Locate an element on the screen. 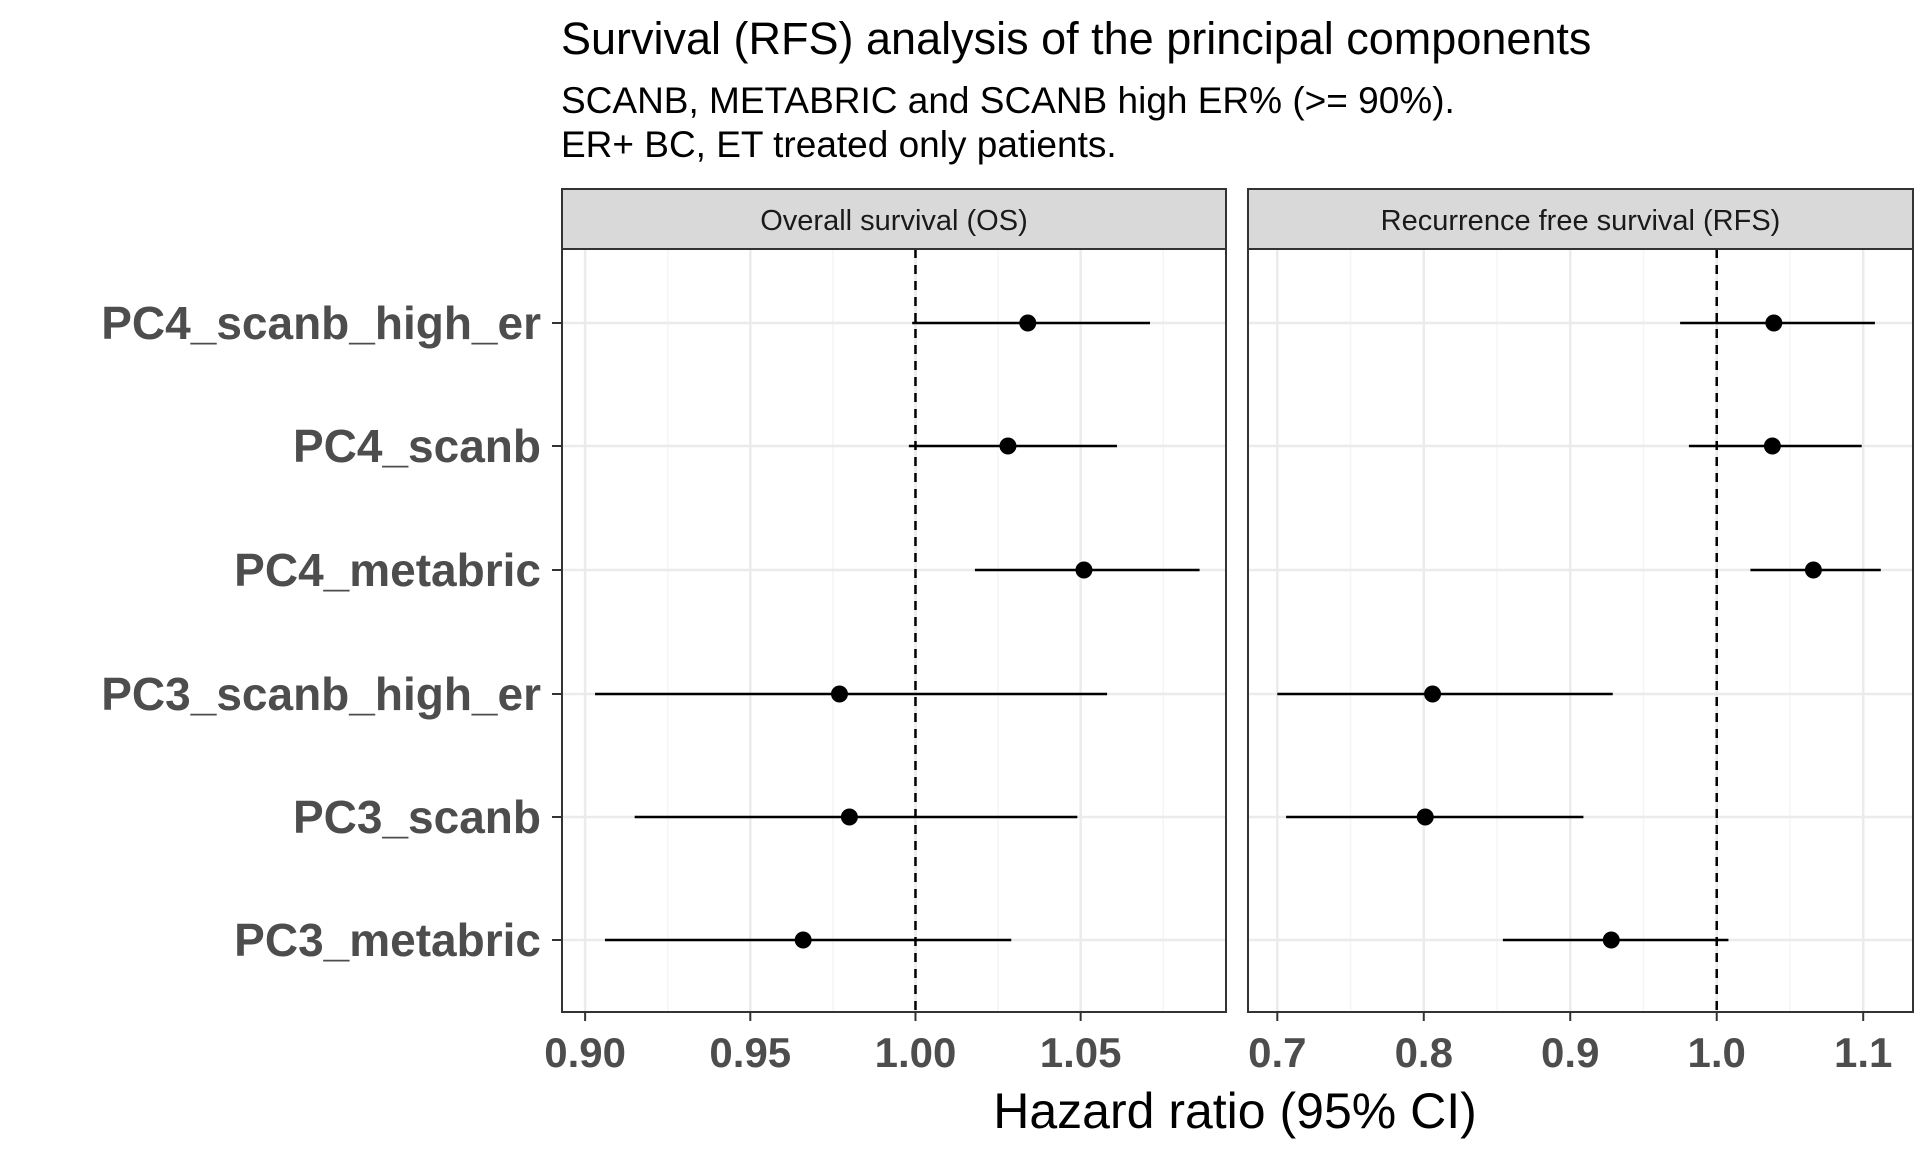  x-axis-label: Hazard ratio (95% CI) is located at coordinates (1235, 1111).